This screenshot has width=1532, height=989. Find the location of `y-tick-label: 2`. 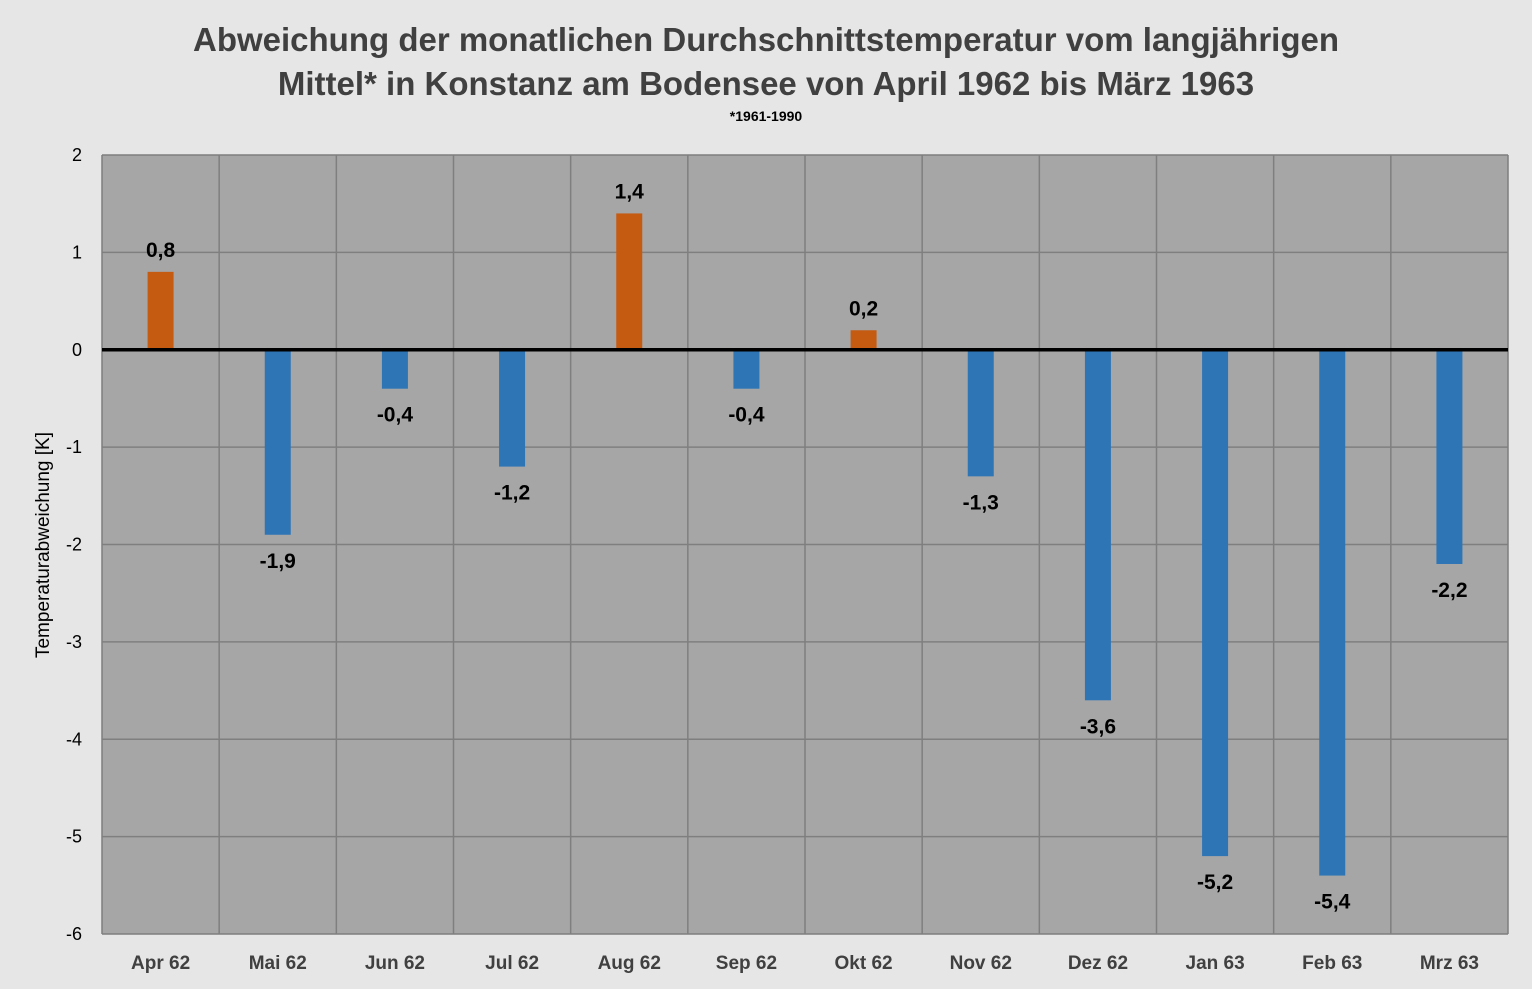

y-tick-label: 2 is located at coordinates (77, 155).